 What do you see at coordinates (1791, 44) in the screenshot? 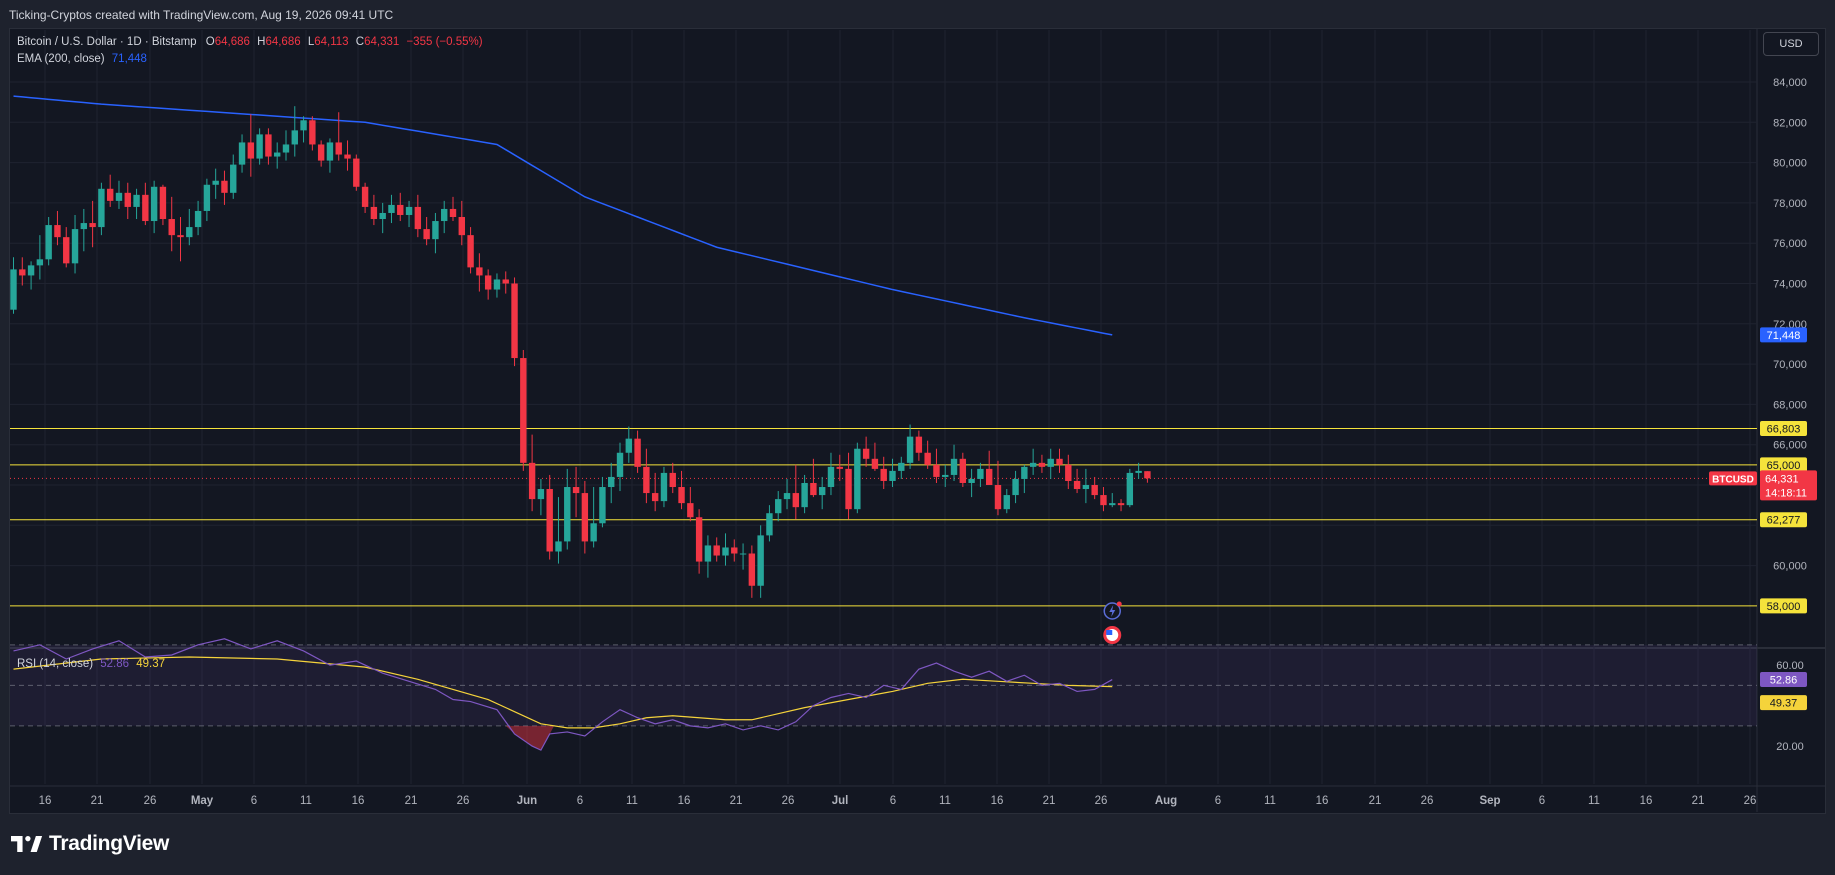
I see `currency-unit-button: USD` at bounding box center [1791, 44].